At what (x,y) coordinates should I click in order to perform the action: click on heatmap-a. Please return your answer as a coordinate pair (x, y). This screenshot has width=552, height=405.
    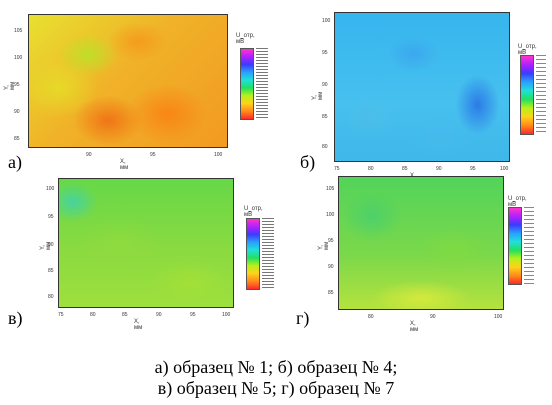
    Looking at the image, I should click on (128, 81).